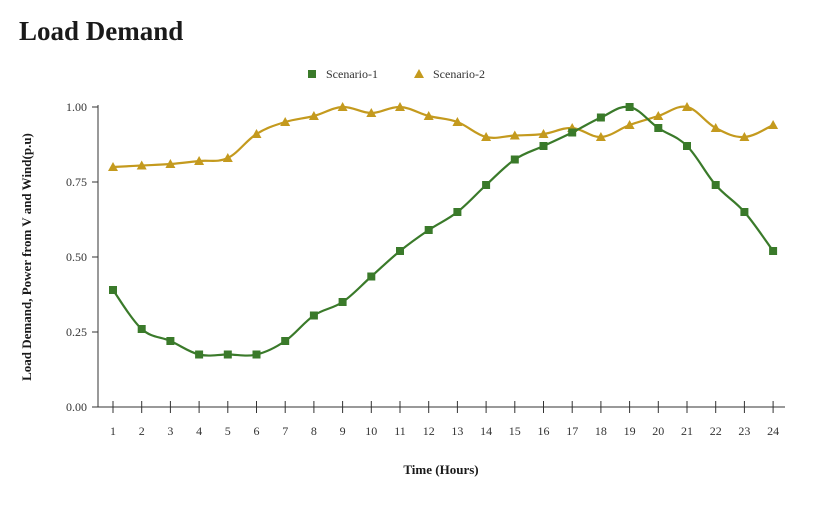 The height and width of the screenshot is (507, 817). I want to click on x-tick-label: 1, so click(113, 431).